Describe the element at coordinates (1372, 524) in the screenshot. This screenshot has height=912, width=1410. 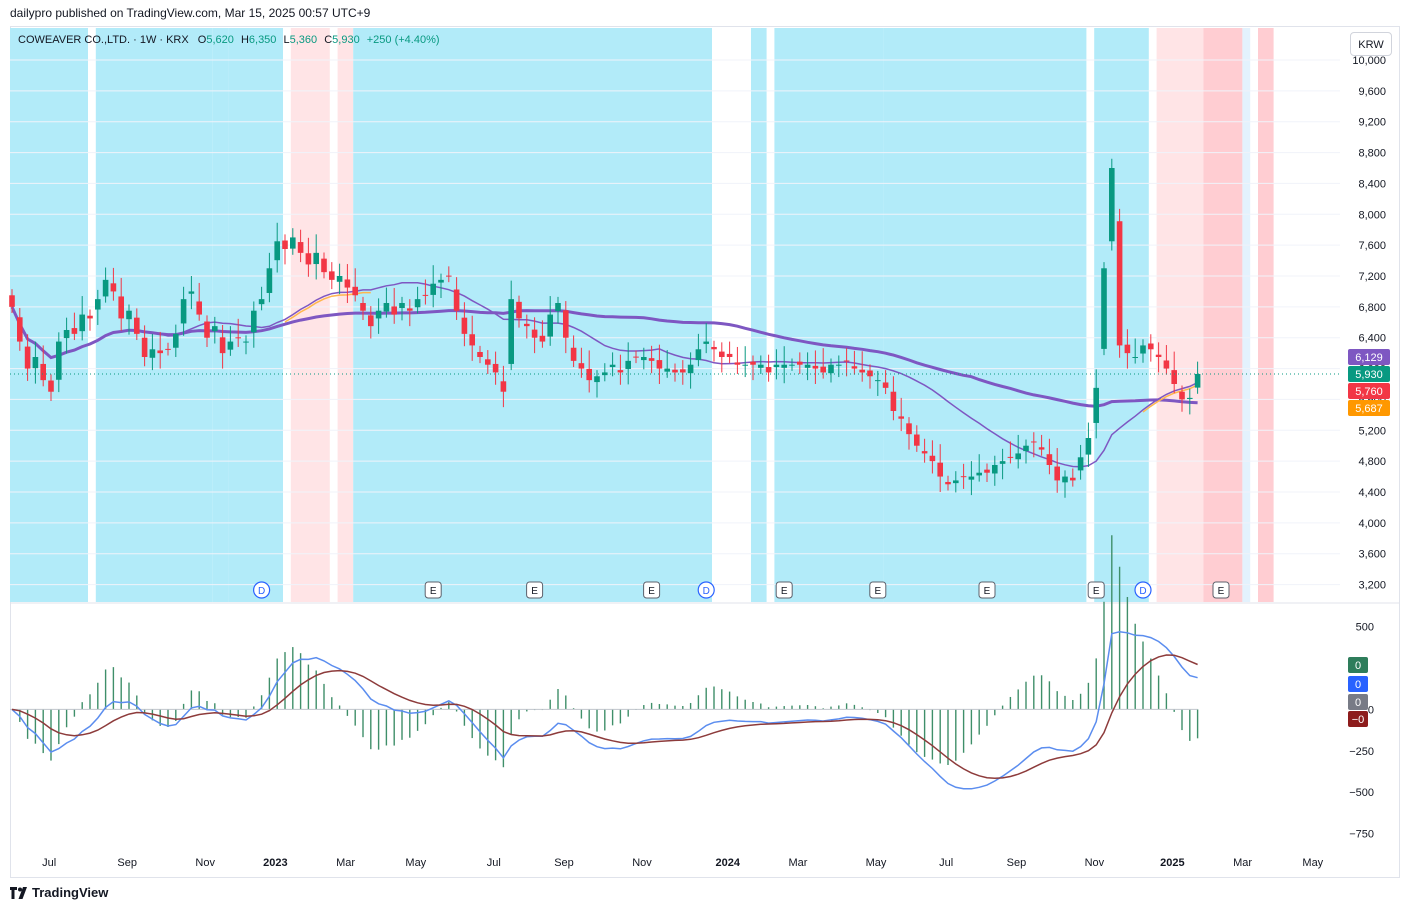
I see `price-tick-label: 4,000` at that location.